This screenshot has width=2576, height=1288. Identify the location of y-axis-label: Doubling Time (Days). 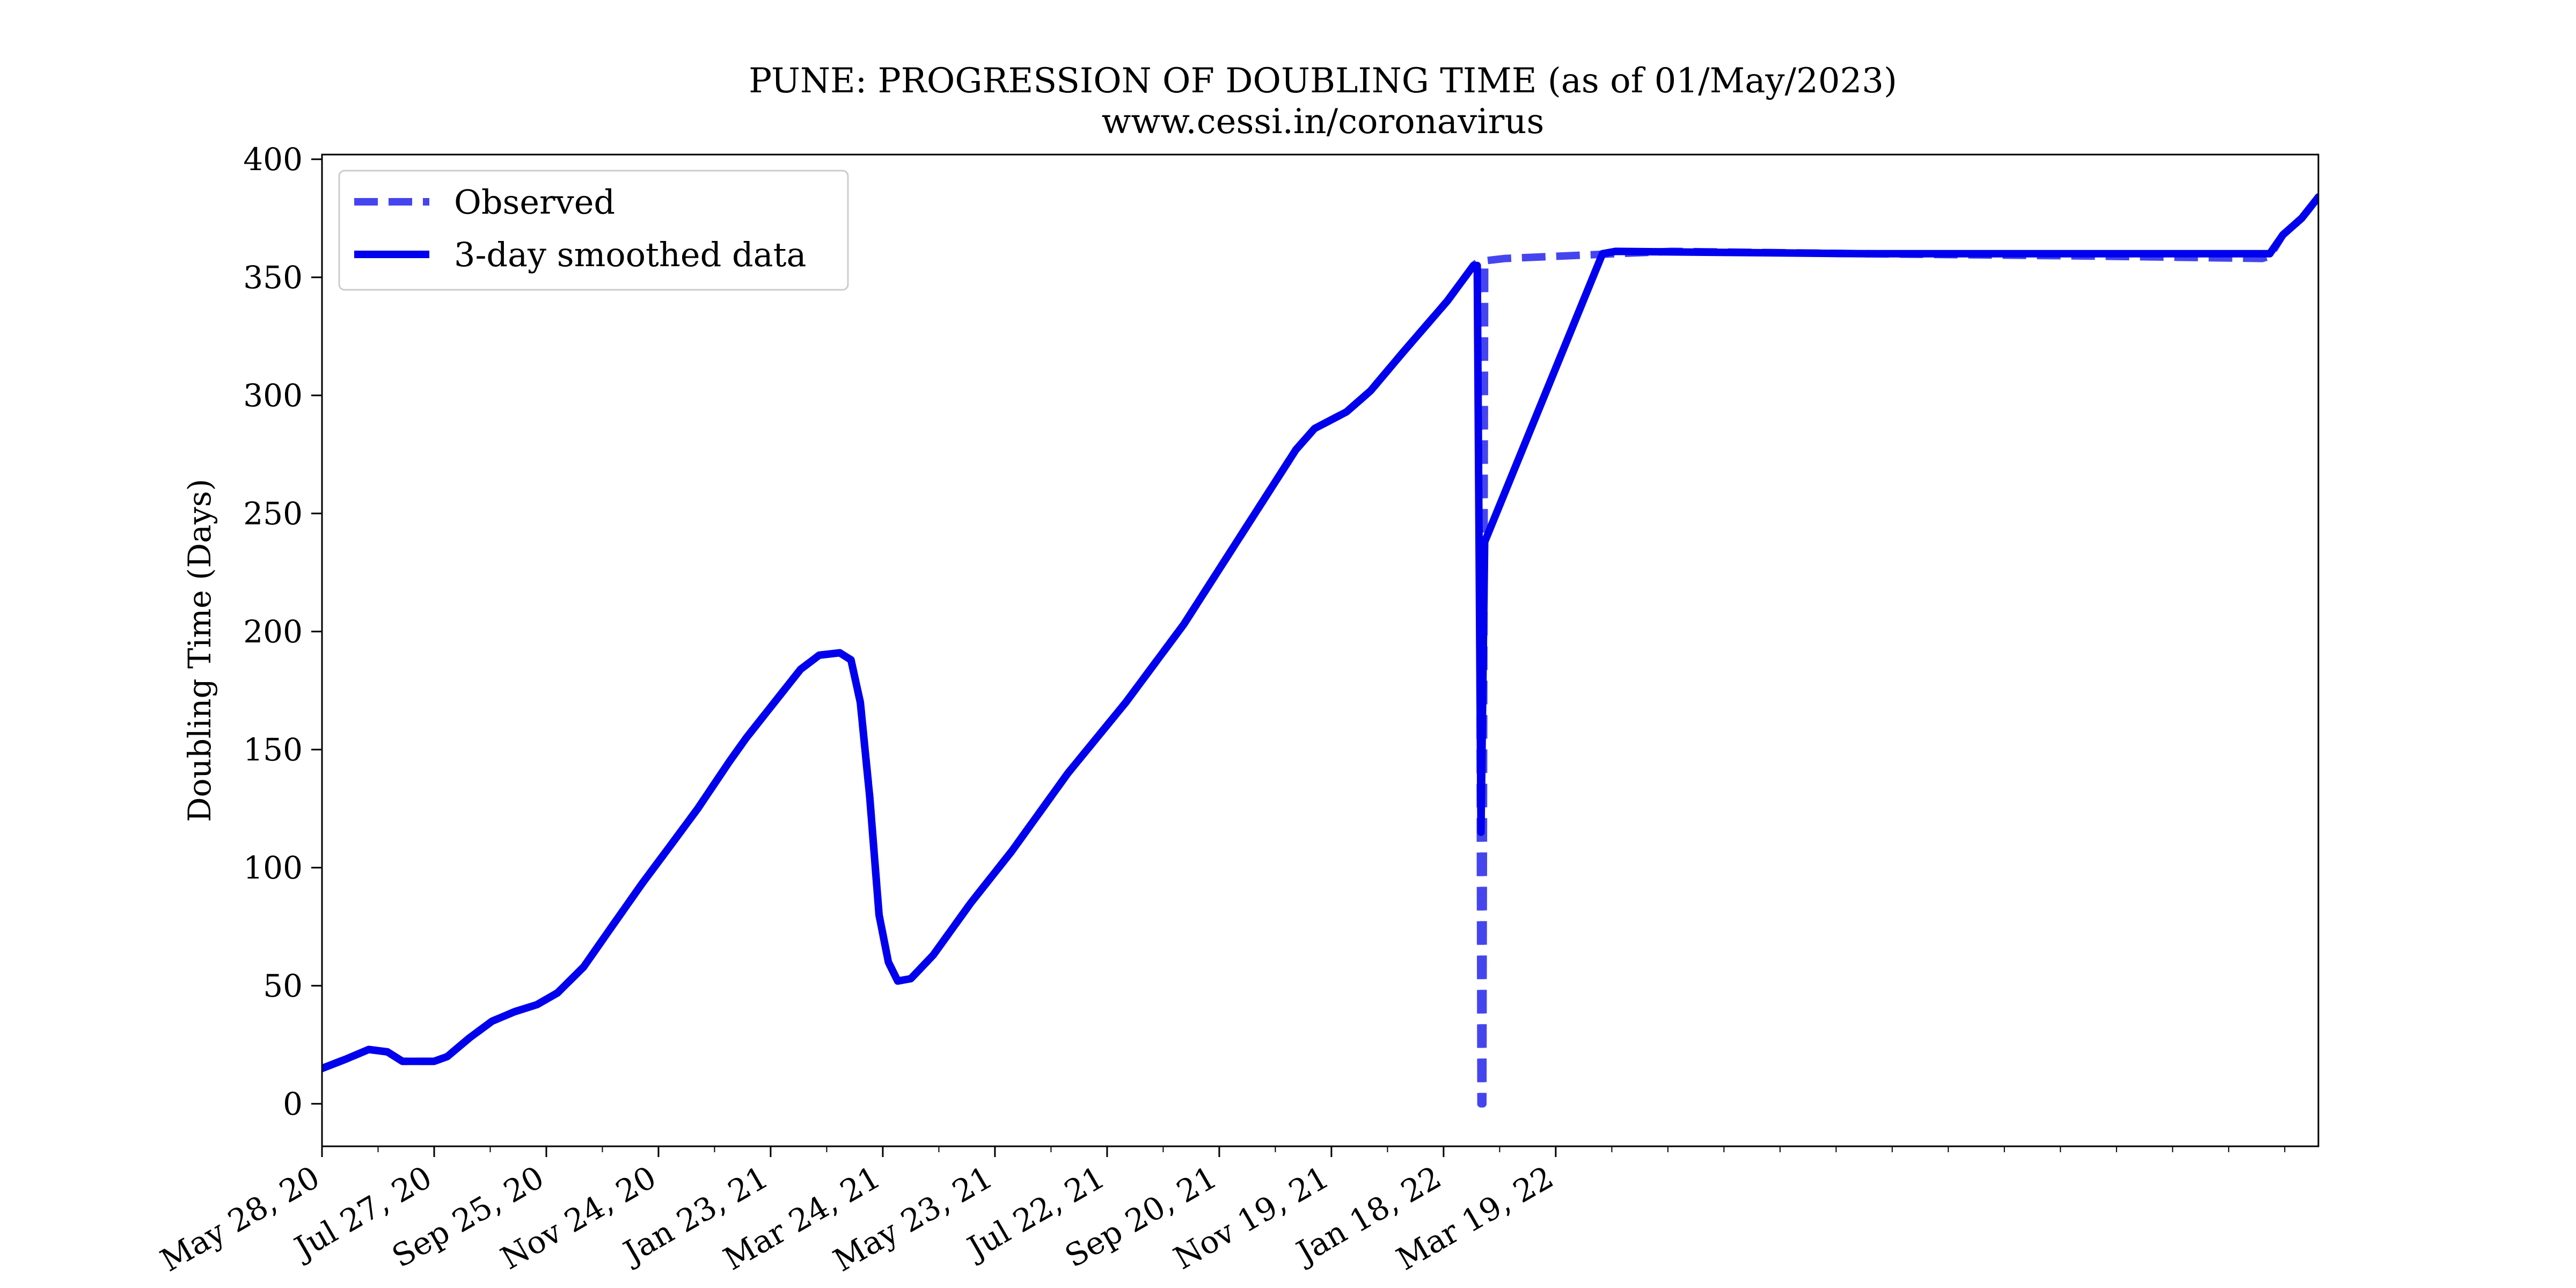
(199, 650).